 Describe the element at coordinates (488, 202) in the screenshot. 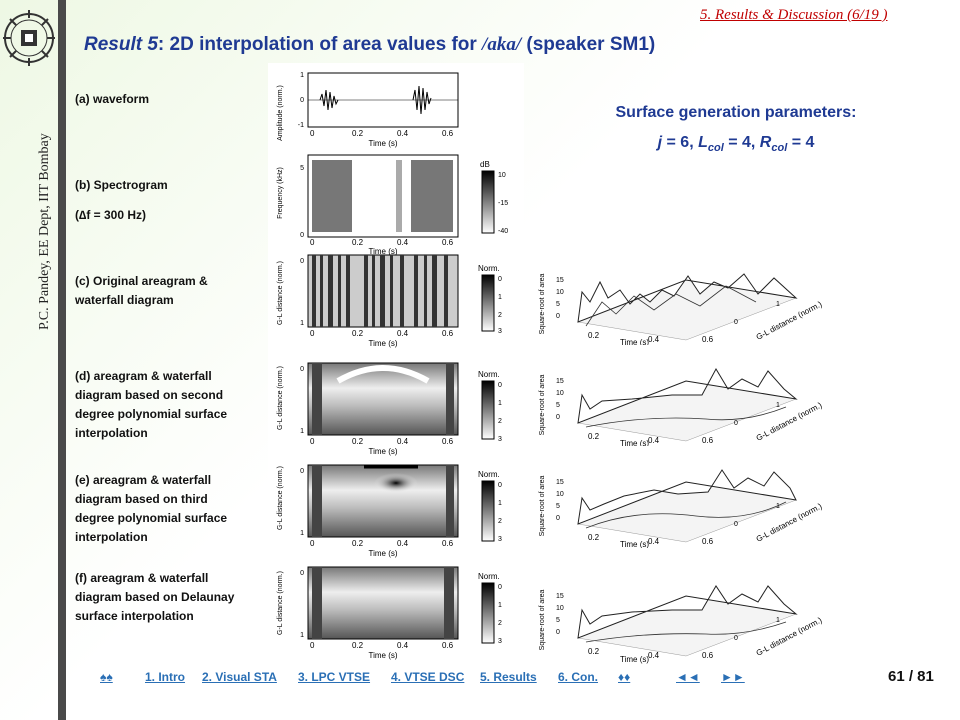

I see `db-colorbar` at that location.